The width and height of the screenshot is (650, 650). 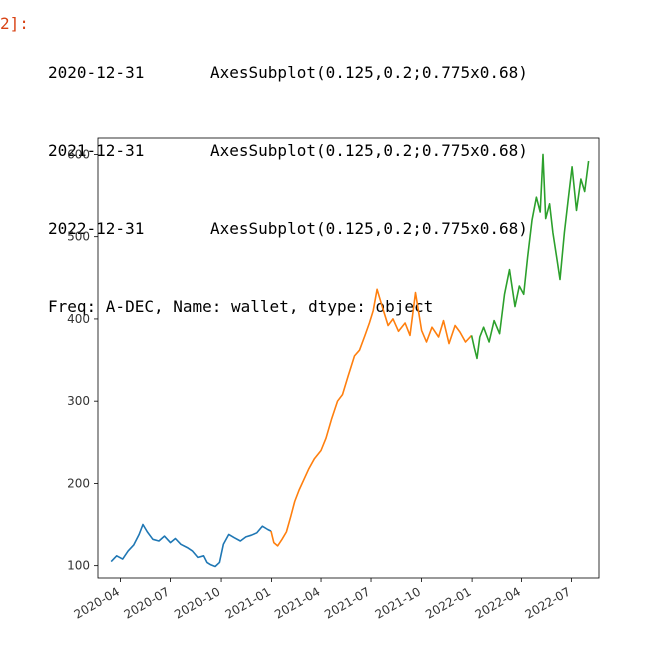 What do you see at coordinates (147, 602) in the screenshot?
I see `x-tick-label: 2020-07` at bounding box center [147, 602].